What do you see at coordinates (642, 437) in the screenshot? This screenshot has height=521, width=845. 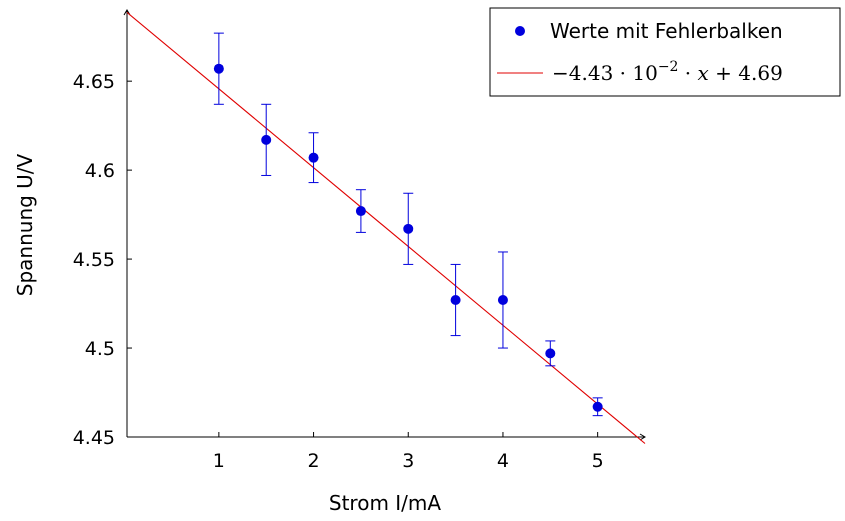 I see `x-axis-arrow` at bounding box center [642, 437].